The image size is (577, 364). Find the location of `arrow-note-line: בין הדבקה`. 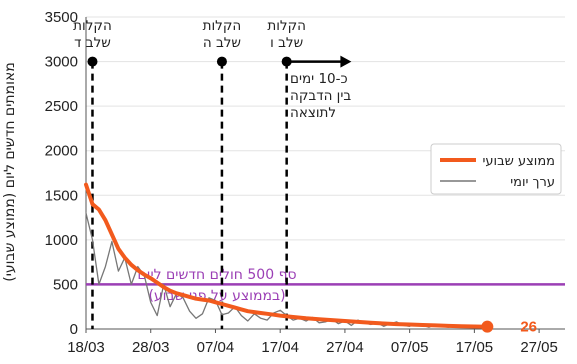

arrow-note-line: בין הדבקה is located at coordinates (320, 96).